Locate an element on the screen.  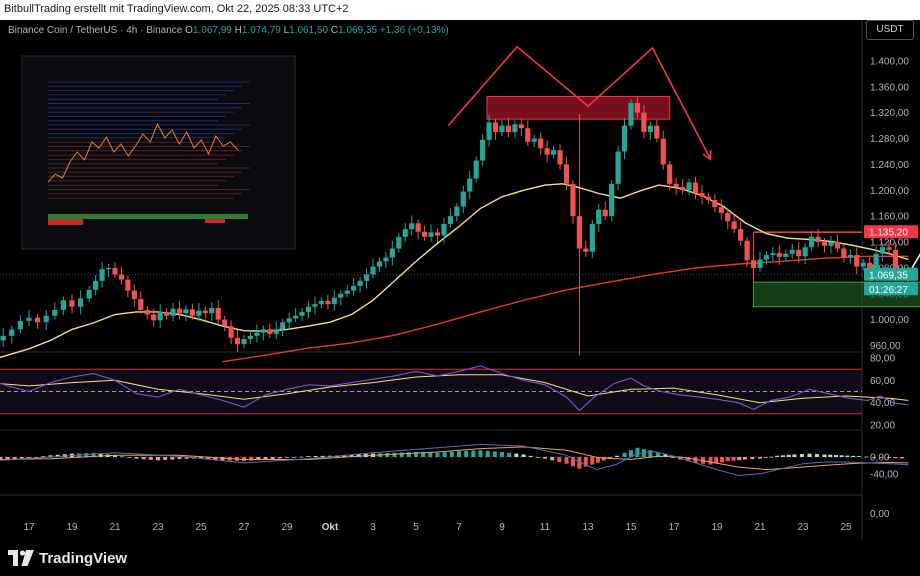
m-pattern-arrowhead is located at coordinates (707, 155).